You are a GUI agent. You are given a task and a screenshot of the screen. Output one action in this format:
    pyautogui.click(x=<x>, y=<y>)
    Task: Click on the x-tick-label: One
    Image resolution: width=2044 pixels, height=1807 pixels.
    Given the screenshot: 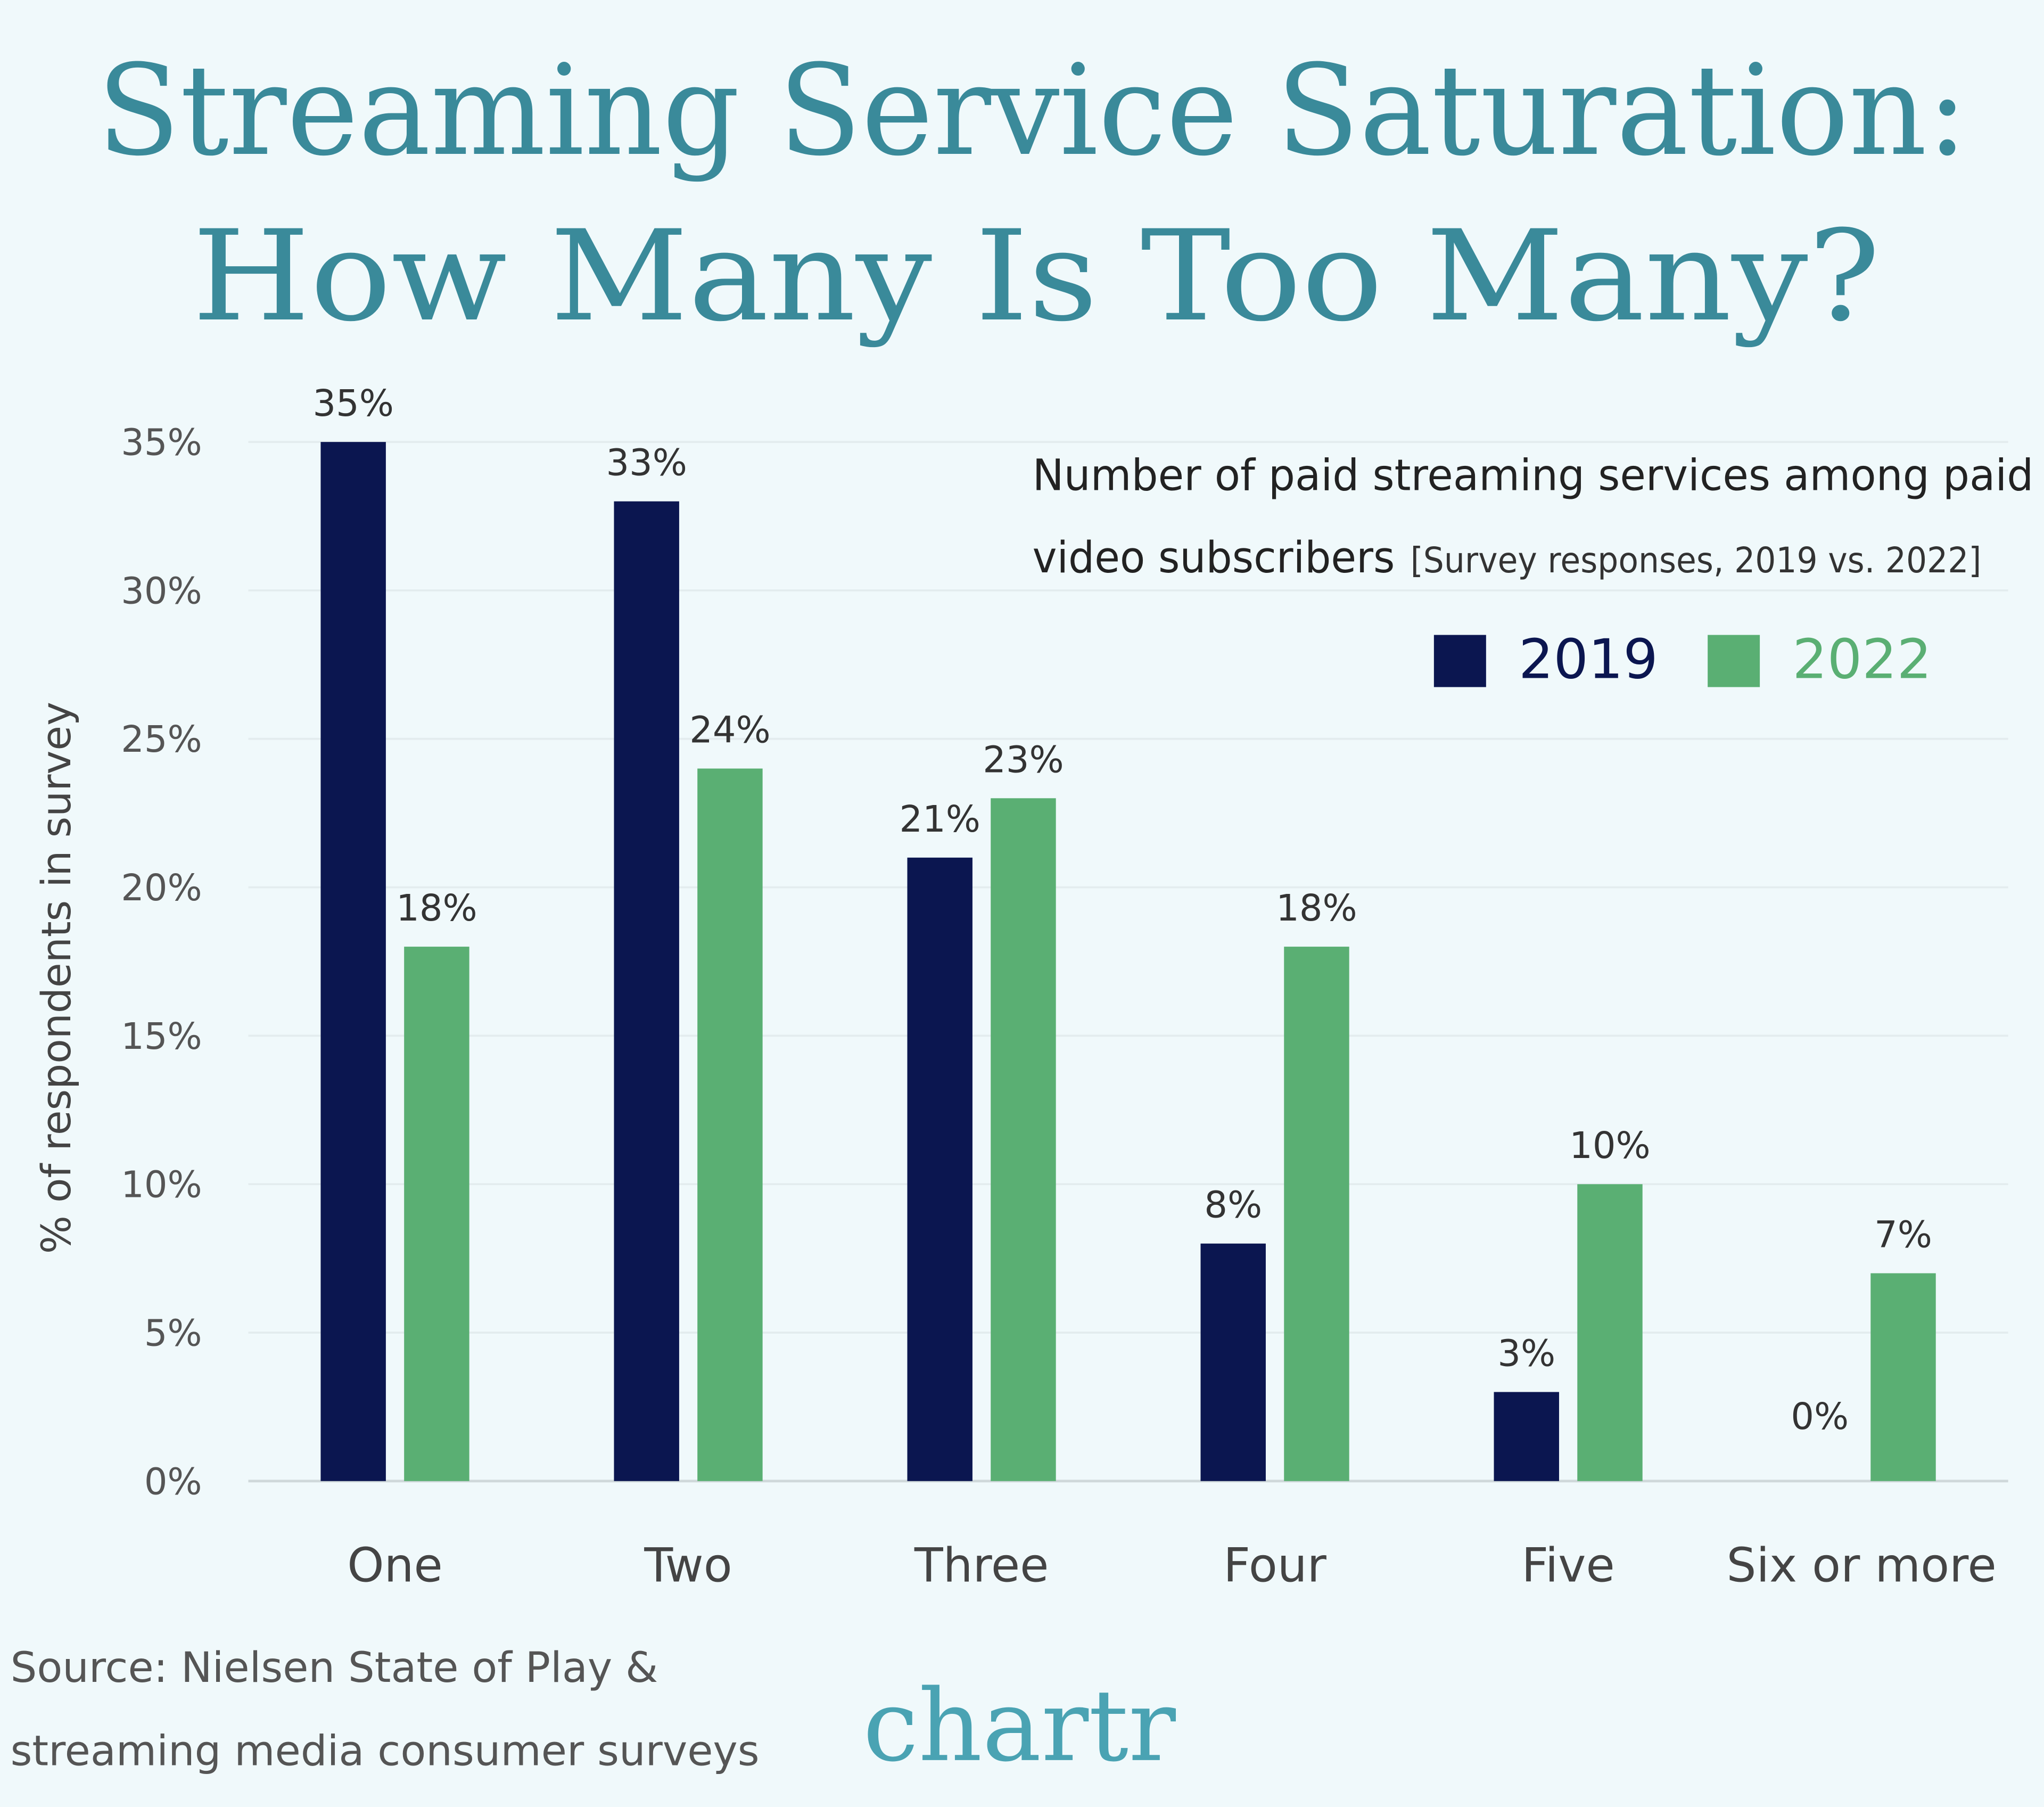 What is the action you would take?
    pyautogui.click(x=394, y=1565)
    